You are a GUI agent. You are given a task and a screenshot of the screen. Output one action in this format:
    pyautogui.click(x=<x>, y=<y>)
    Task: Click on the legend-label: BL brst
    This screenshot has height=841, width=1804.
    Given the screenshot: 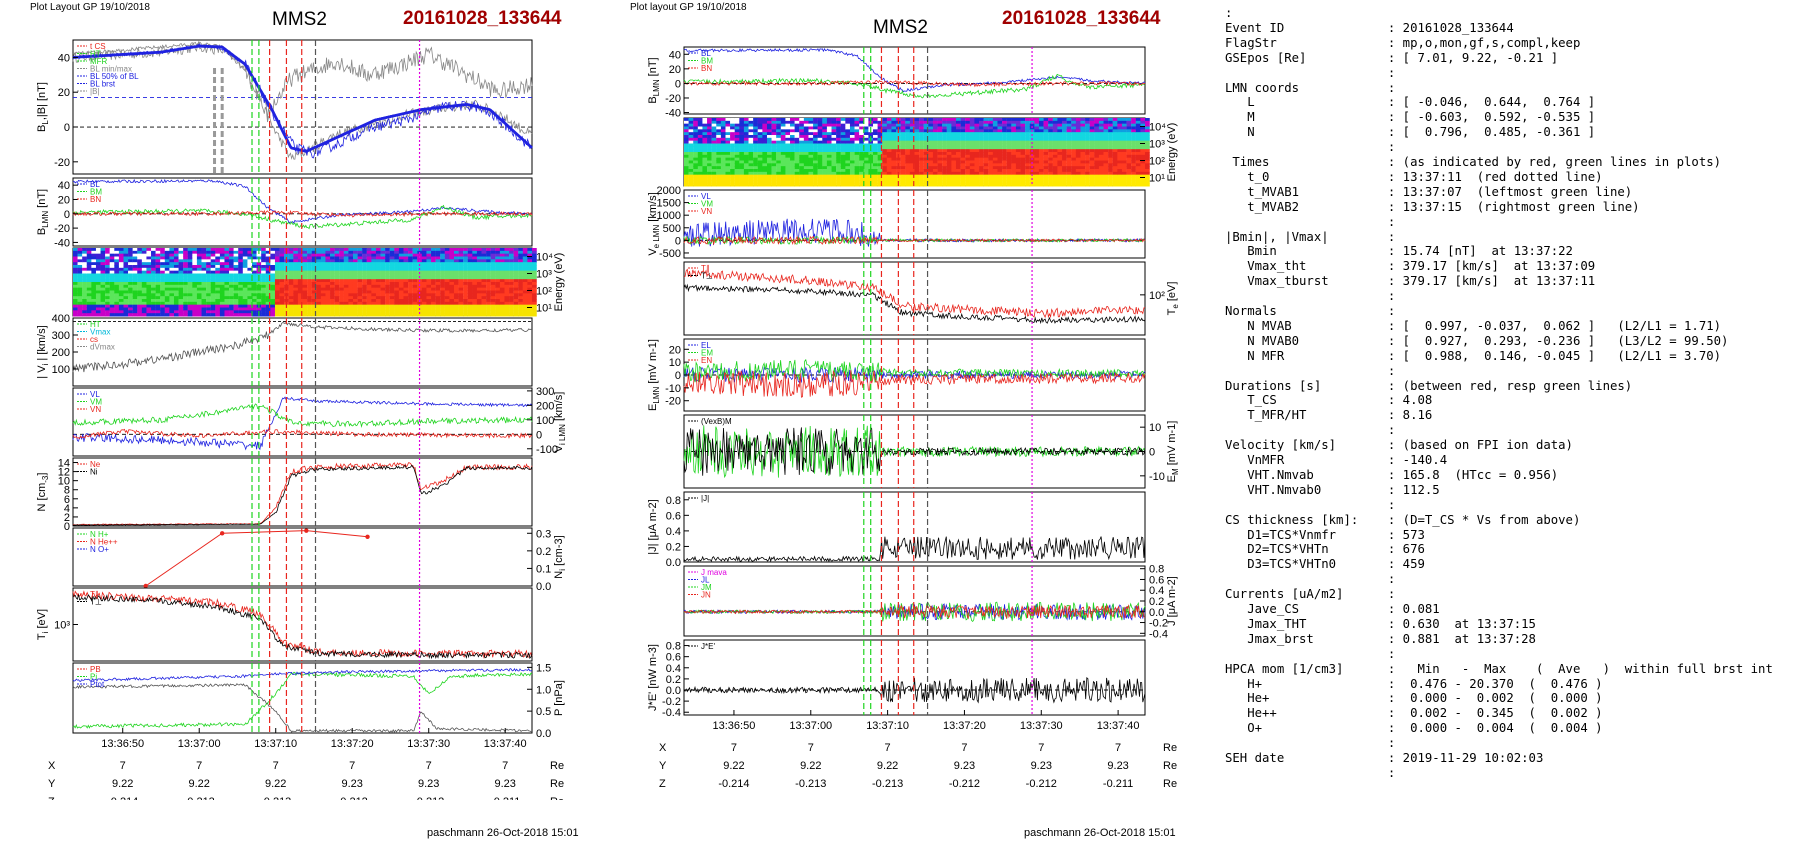 What is the action you would take?
    pyautogui.click(x=103, y=84)
    